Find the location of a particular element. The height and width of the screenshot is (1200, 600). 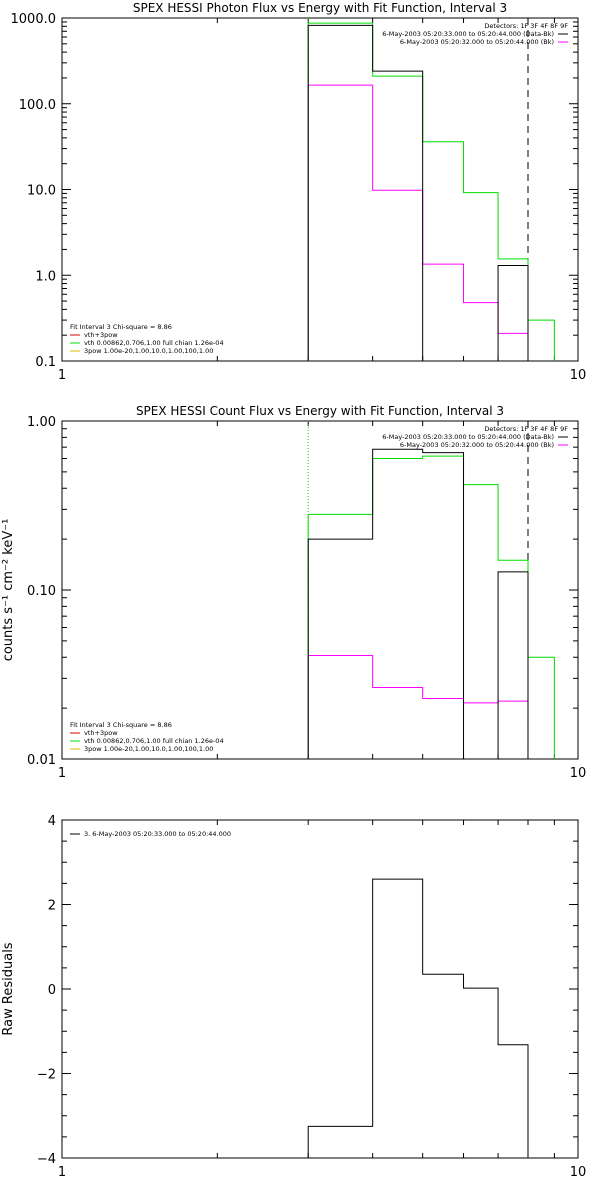

y-tick-label: 4 is located at coordinates (52, 821).